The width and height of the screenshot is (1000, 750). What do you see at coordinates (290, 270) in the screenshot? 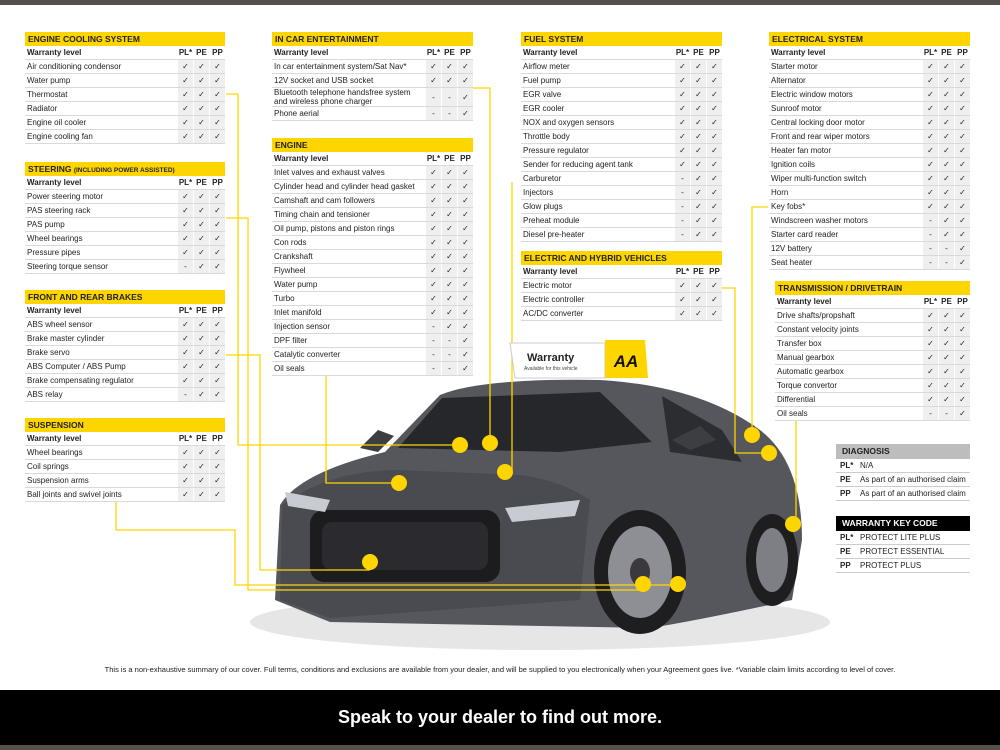
I see `component-name: Flywheel` at bounding box center [290, 270].